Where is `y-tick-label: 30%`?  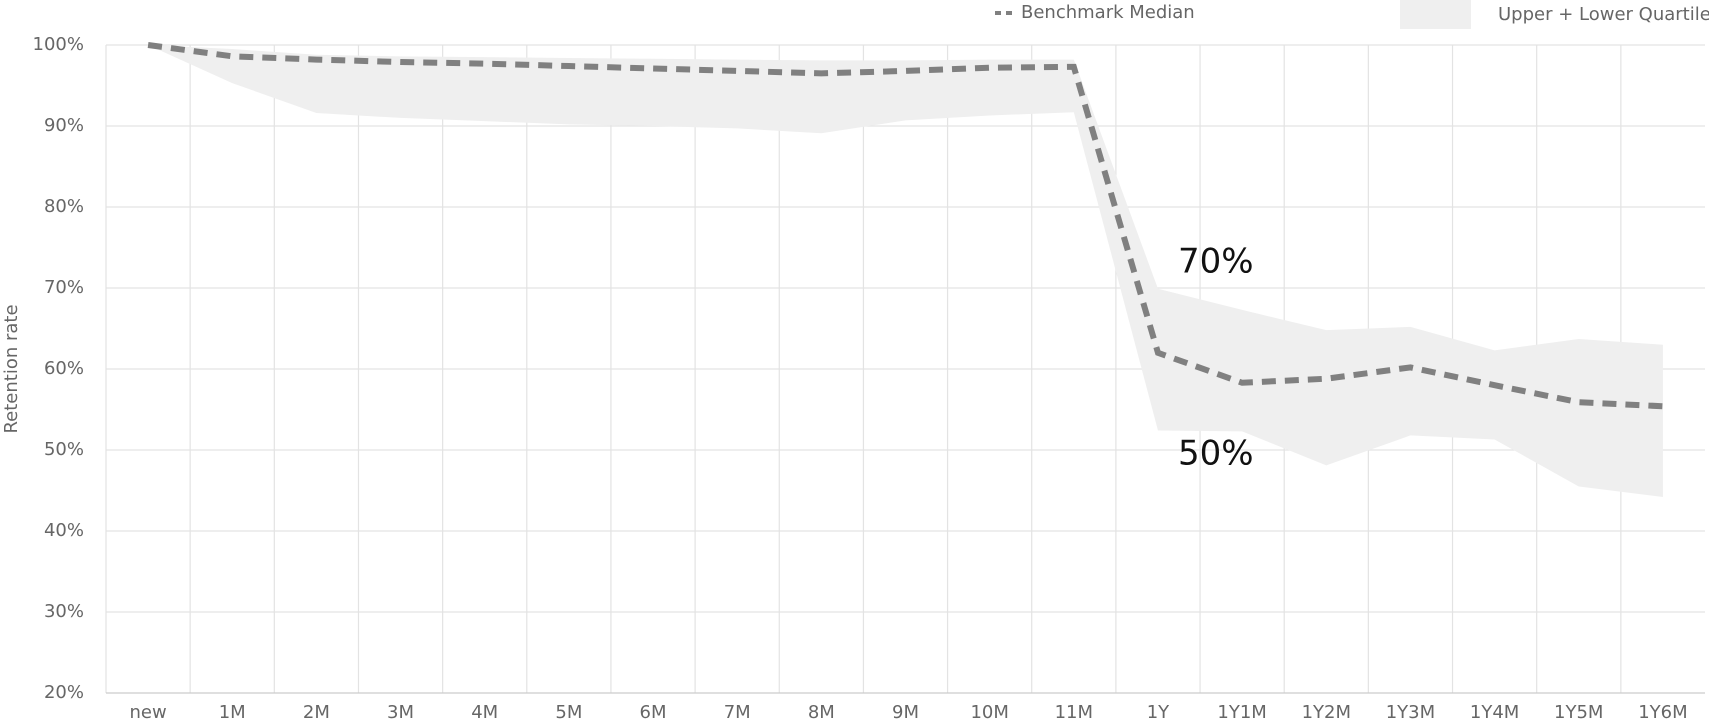
y-tick-label: 30% is located at coordinates (64, 611).